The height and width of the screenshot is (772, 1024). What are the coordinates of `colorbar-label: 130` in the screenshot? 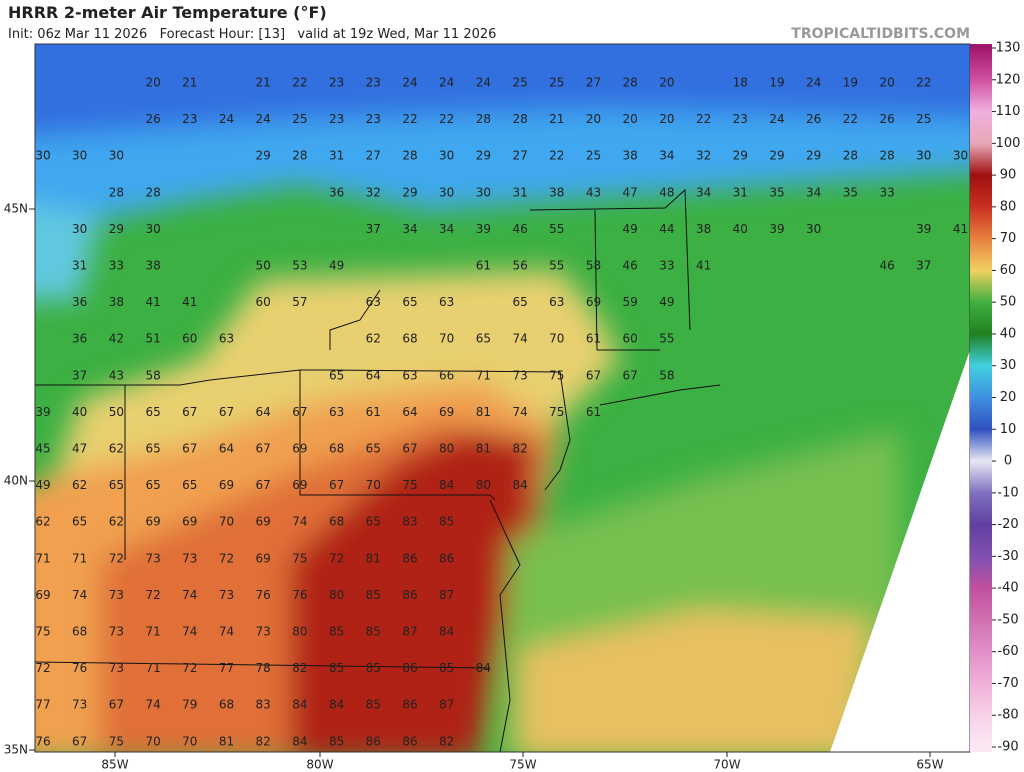 It's located at (1008, 48).